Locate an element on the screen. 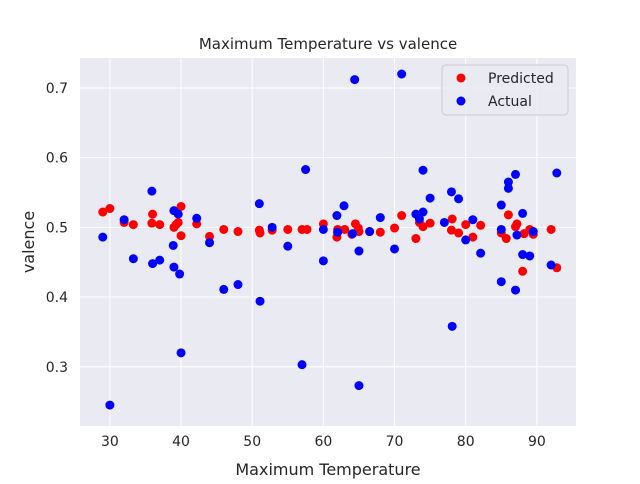 Image resolution: width=640 pixels, height=484 pixels. predicted-legend-label: Predicted is located at coordinates (521, 79).